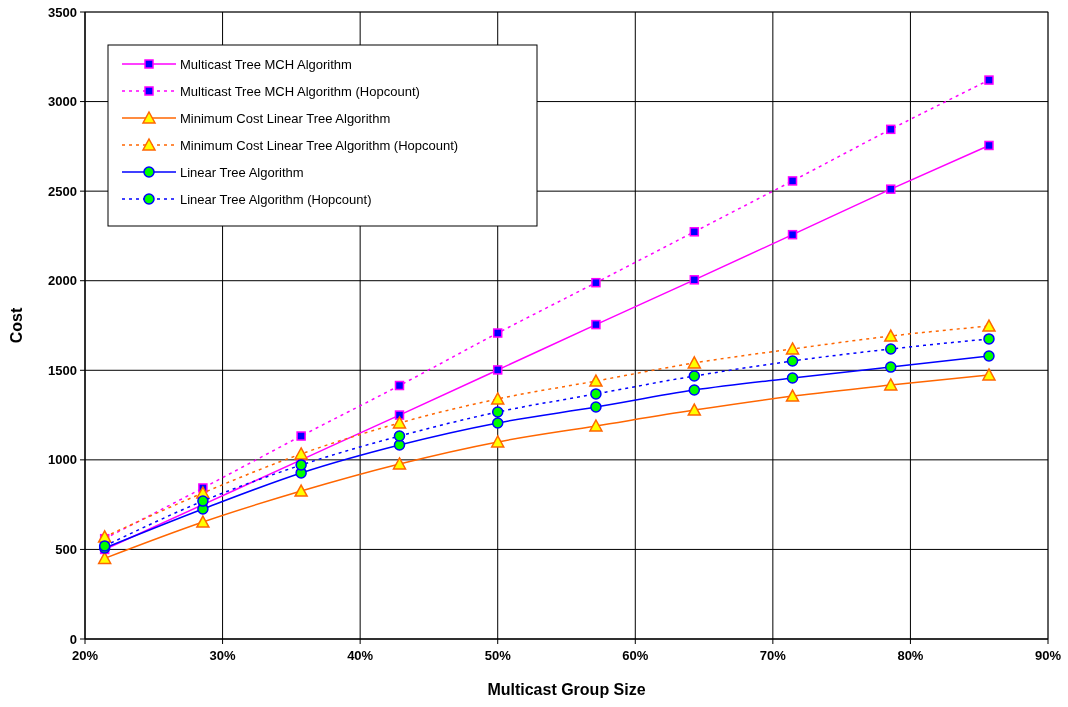 This screenshot has height=707, width=1068. I want to click on y-tick-label: 1500, so click(62, 370).